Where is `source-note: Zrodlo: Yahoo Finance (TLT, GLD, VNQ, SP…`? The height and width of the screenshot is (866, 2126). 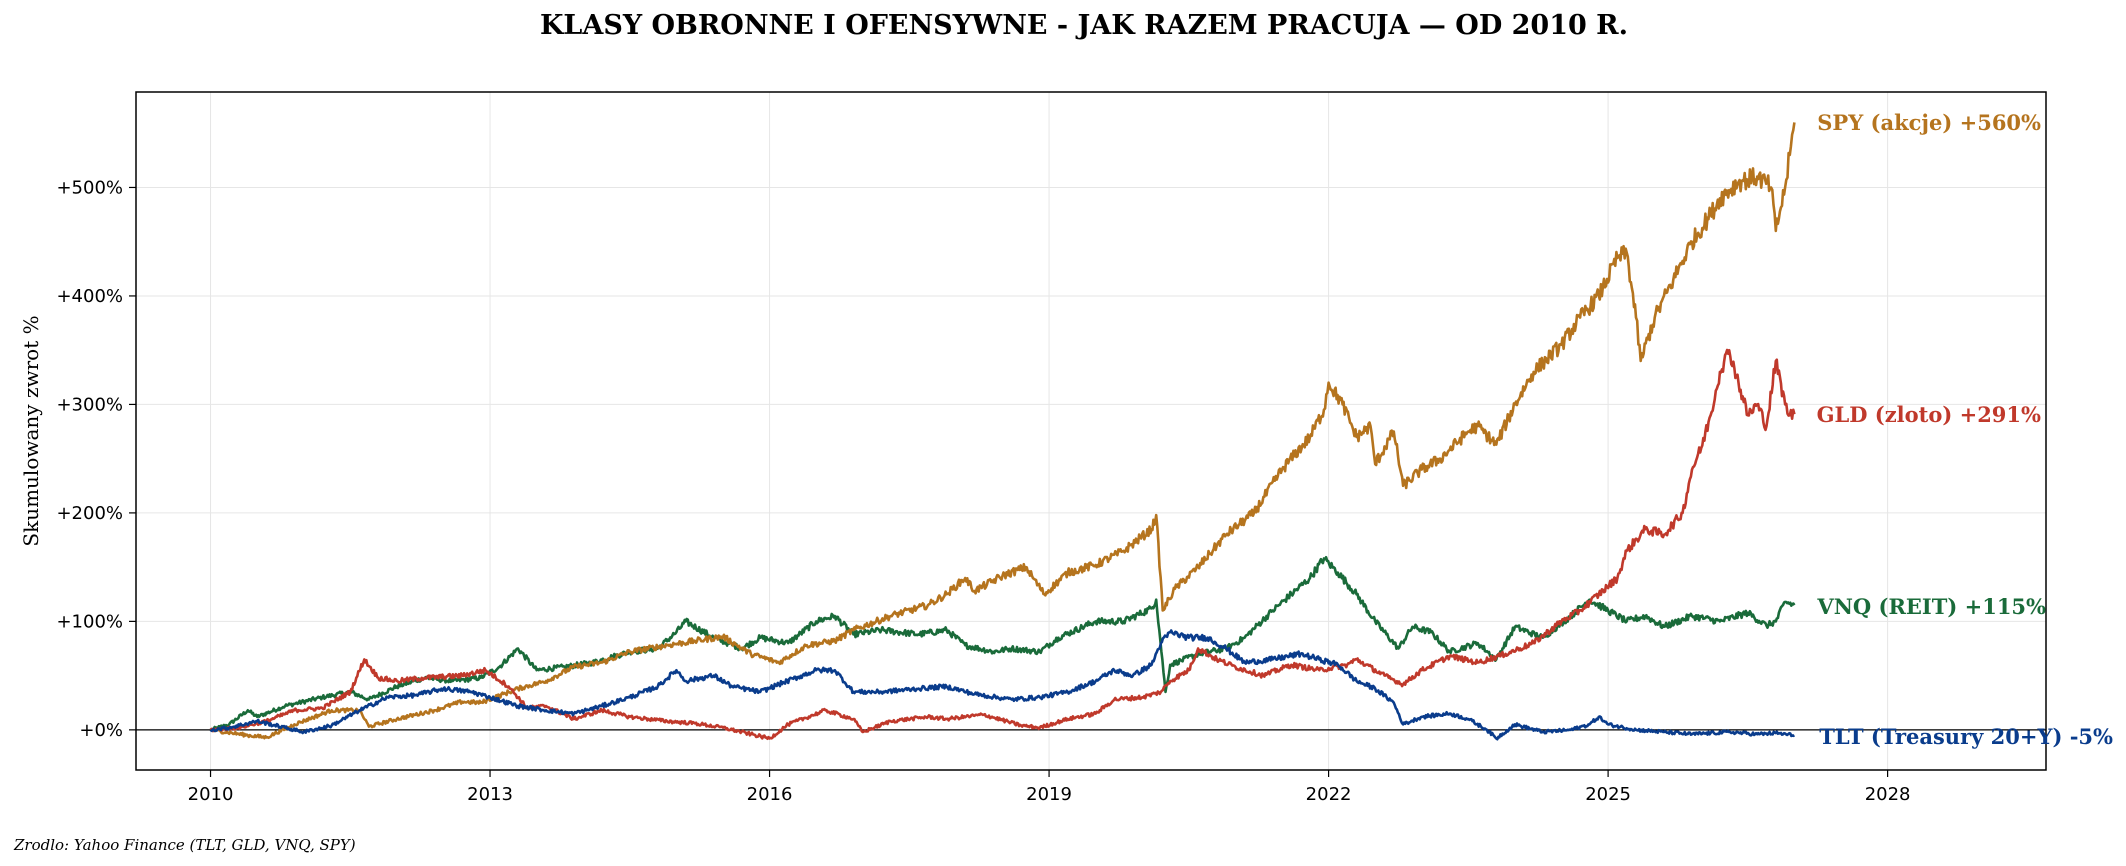
source-note: Zrodlo: Yahoo Finance (TLT, GLD, VNQ, SP… is located at coordinates (184, 845).